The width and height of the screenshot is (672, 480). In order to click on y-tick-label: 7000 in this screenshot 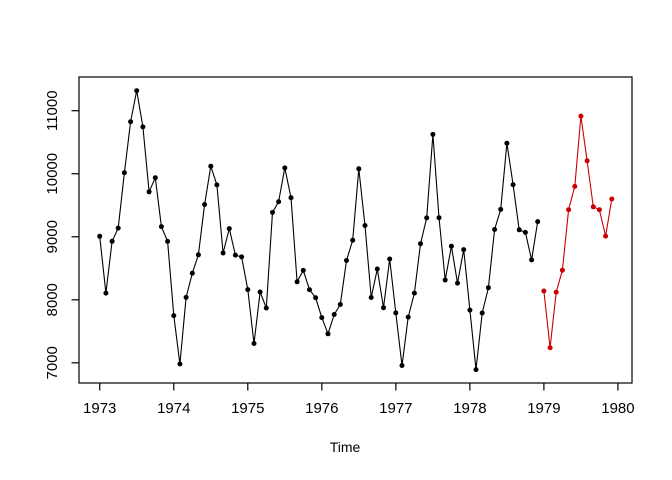, I will do `click(52, 362)`.